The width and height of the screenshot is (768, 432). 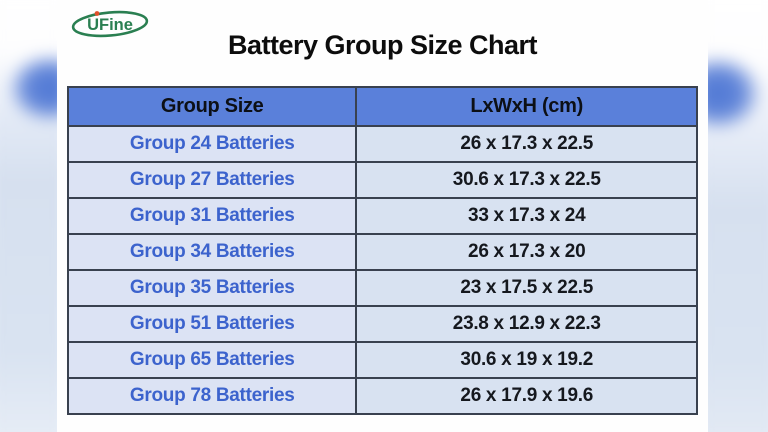 I want to click on group-name-cell: Group 27 Batteries, so click(x=213, y=180).